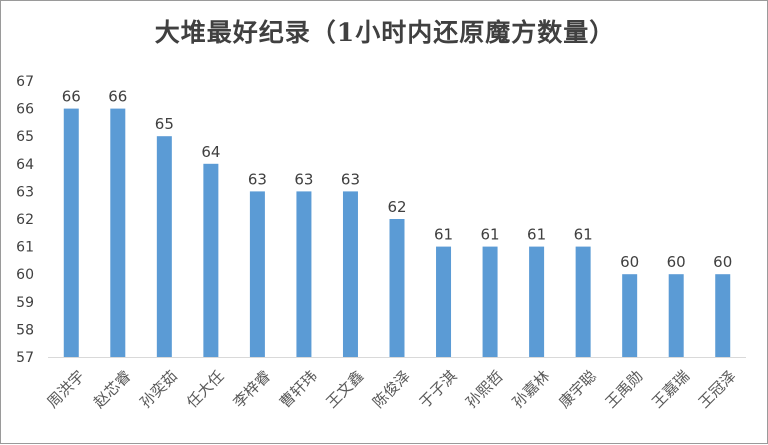 Image resolution: width=768 pixels, height=445 pixels. What do you see at coordinates (164, 124) in the screenshot?
I see `data-label: 65` at bounding box center [164, 124].